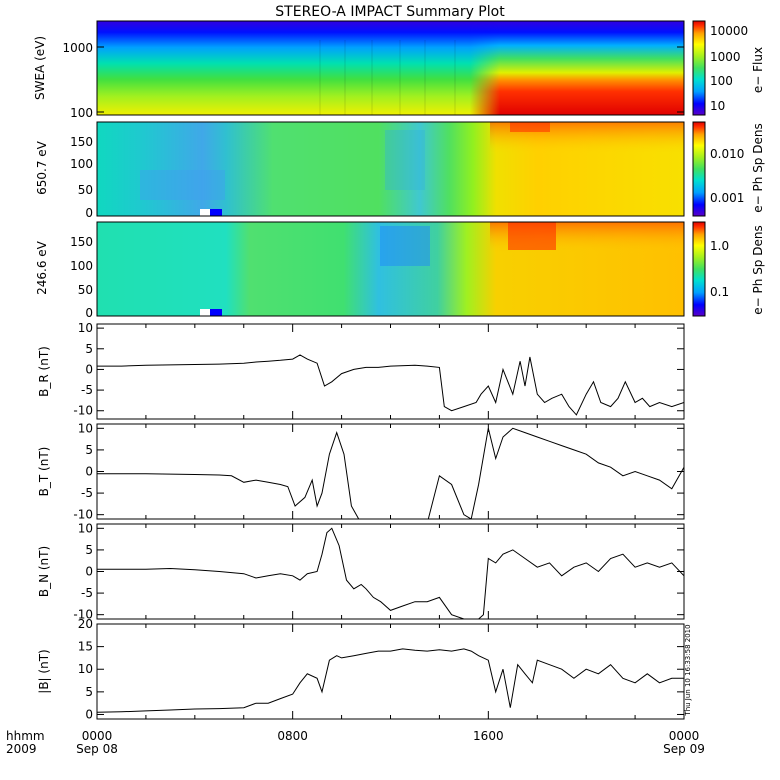  What do you see at coordinates (699, 269) in the screenshot?
I see `pad246-colorbar` at bounding box center [699, 269].